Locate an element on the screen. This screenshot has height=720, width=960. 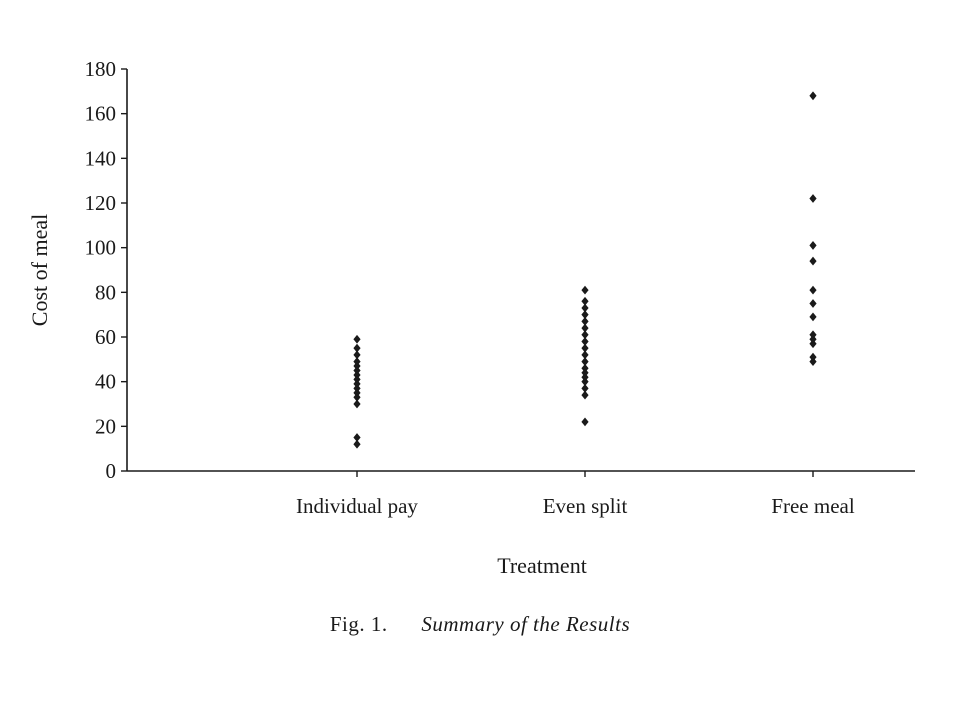
y-tick-label: 80 is located at coordinates (105, 292).